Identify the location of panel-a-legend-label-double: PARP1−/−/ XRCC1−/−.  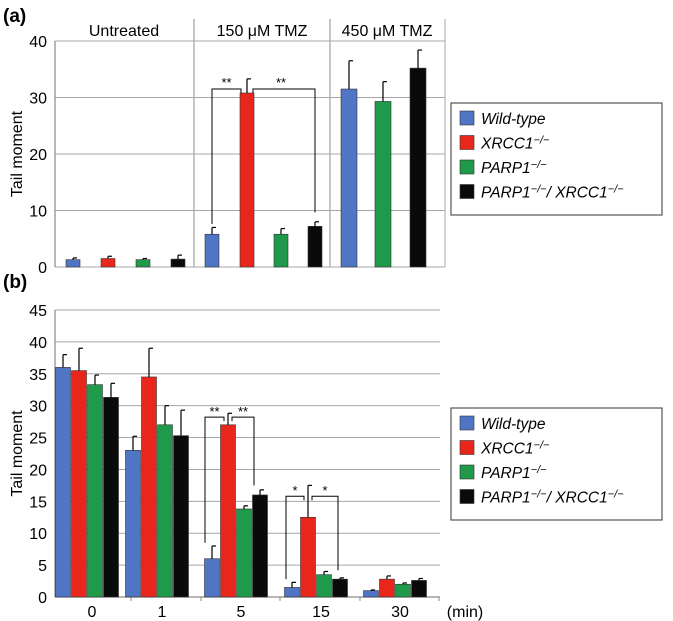
(552, 193).